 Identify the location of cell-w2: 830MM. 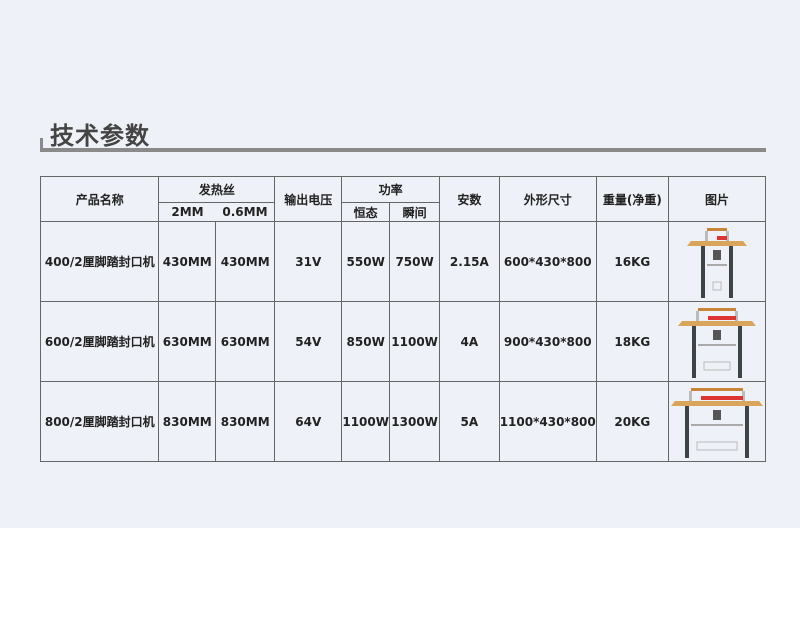
(187, 421).